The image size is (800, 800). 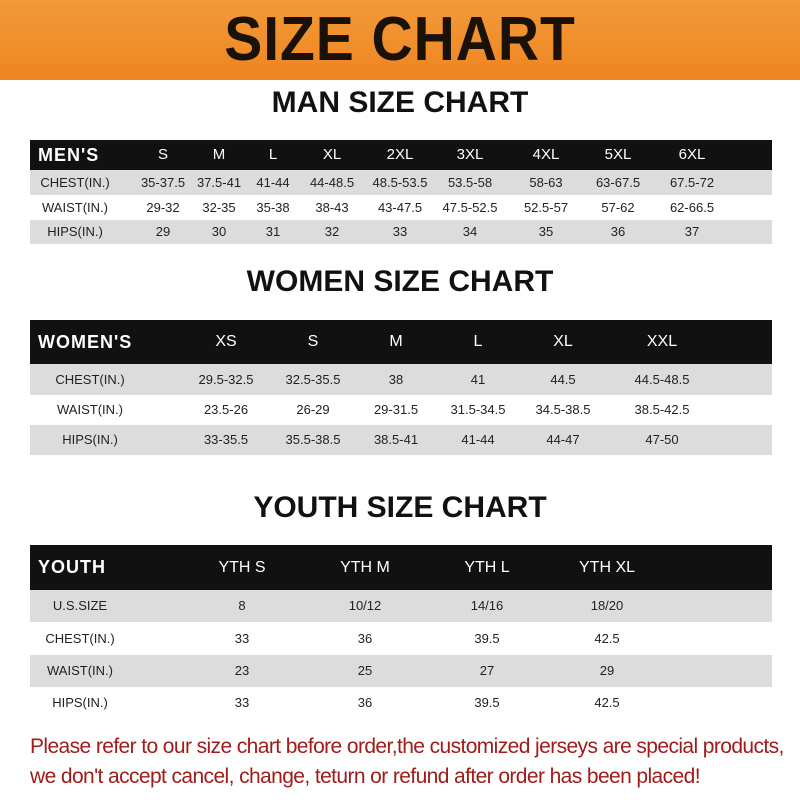 I want to click on table-cell: 57-62, so click(x=618, y=207).